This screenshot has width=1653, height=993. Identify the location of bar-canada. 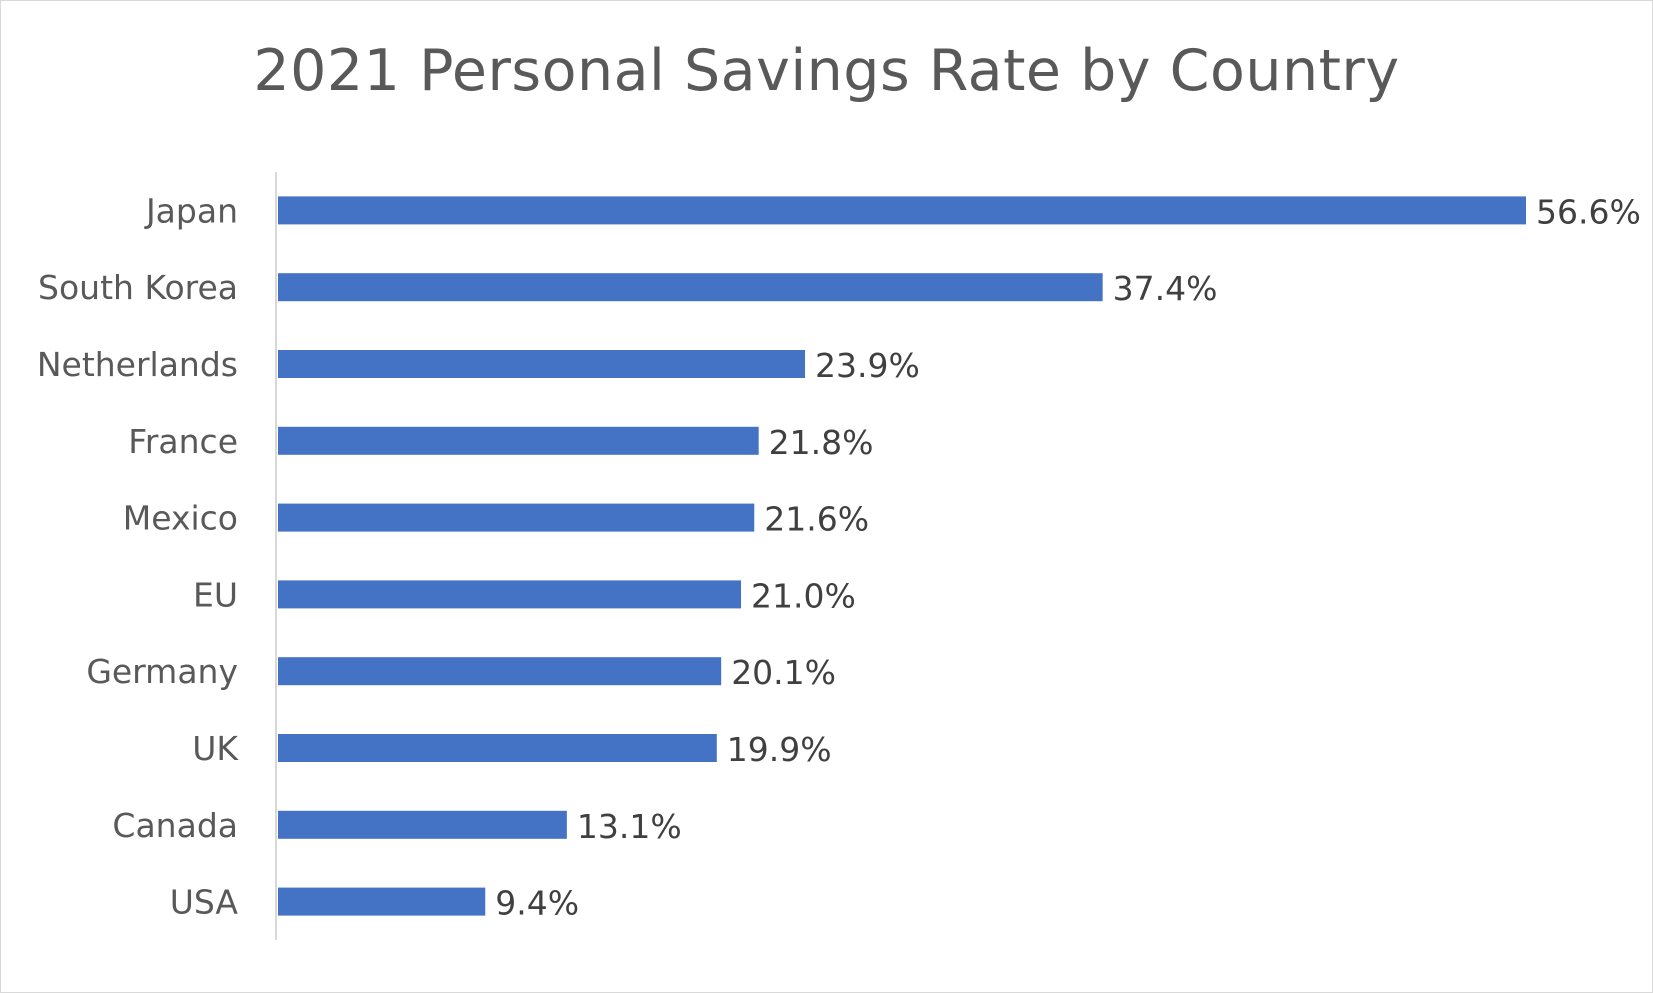
(422, 824).